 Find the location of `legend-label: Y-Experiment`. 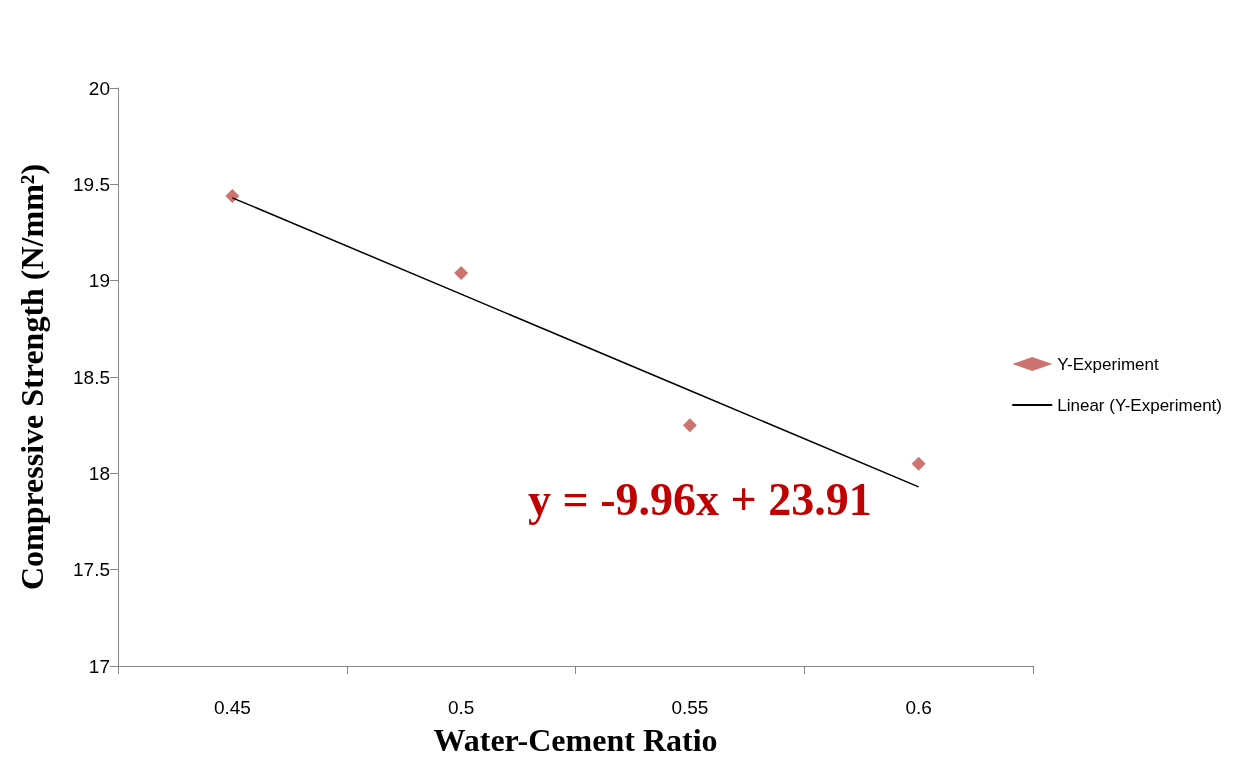

legend-label: Y-Experiment is located at coordinates (1108, 364).